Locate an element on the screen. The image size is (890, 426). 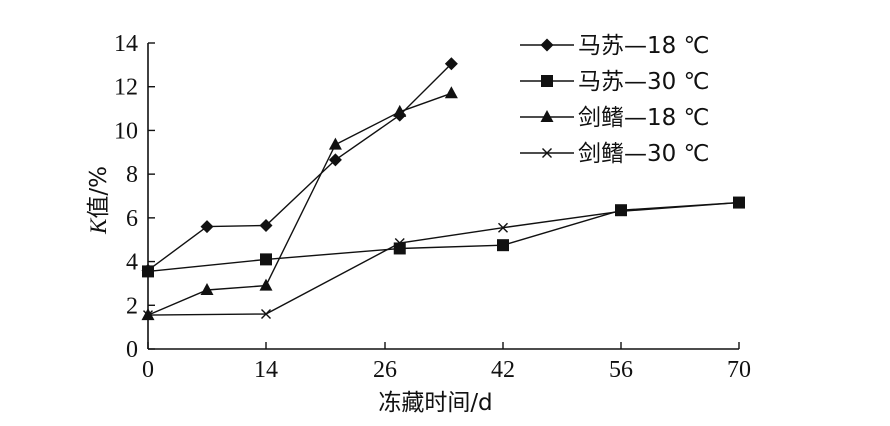
y-tick-label: 4 is located at coordinates (132, 263).